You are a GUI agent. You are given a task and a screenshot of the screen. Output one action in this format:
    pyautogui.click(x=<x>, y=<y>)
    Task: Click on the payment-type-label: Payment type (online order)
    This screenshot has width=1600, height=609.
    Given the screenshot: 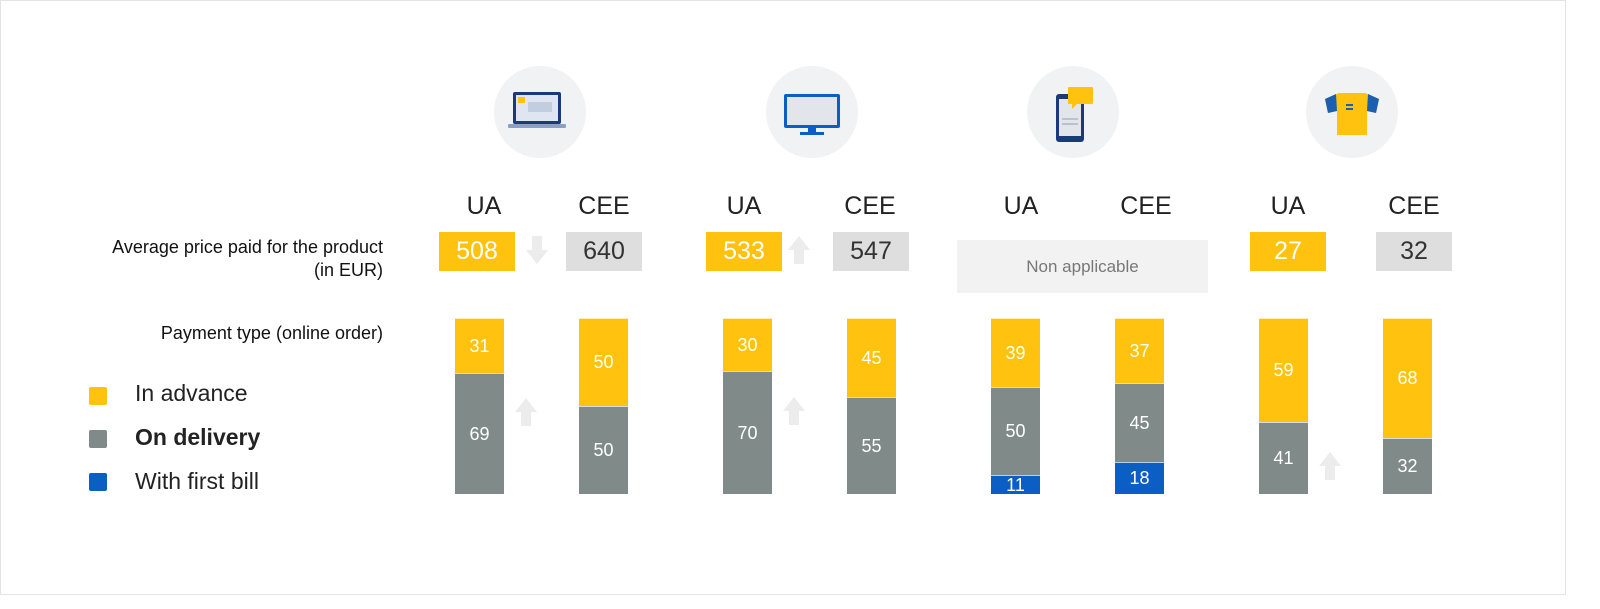 What is the action you would take?
    pyautogui.click(x=271, y=333)
    